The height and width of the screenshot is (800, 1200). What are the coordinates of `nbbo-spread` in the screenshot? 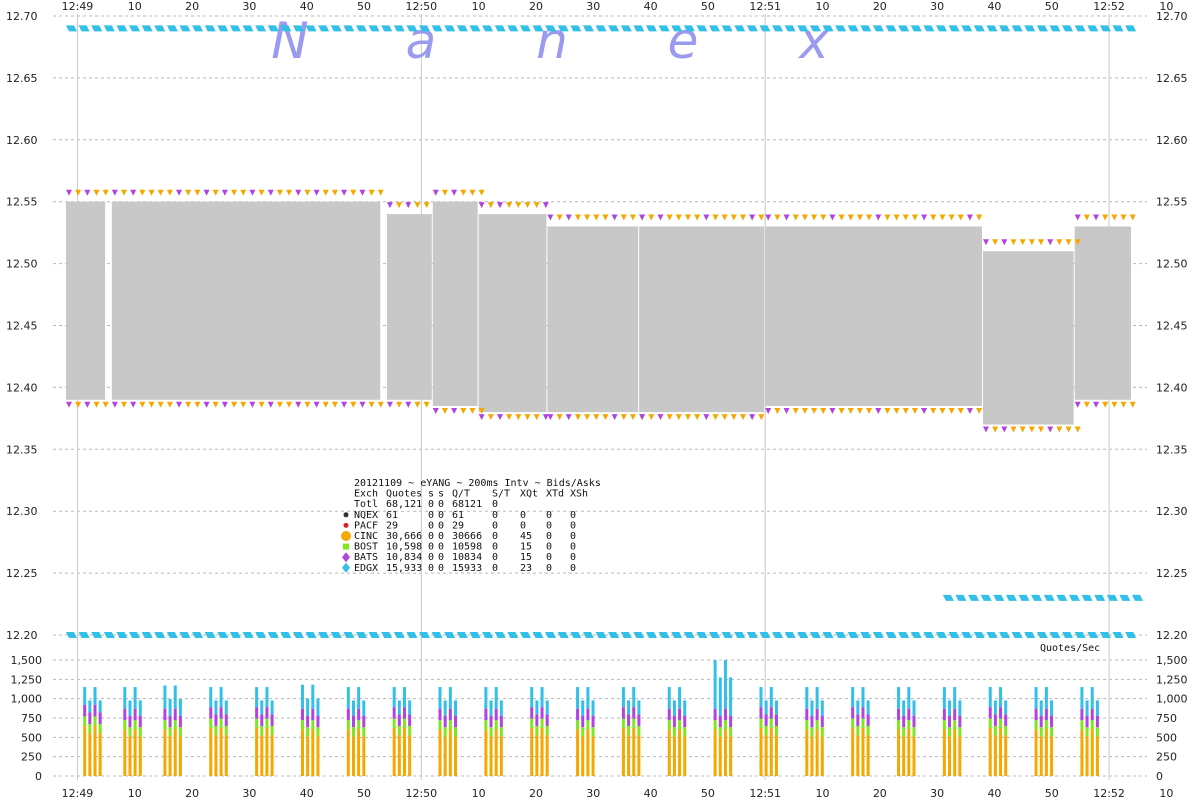 It's located at (512, 313).